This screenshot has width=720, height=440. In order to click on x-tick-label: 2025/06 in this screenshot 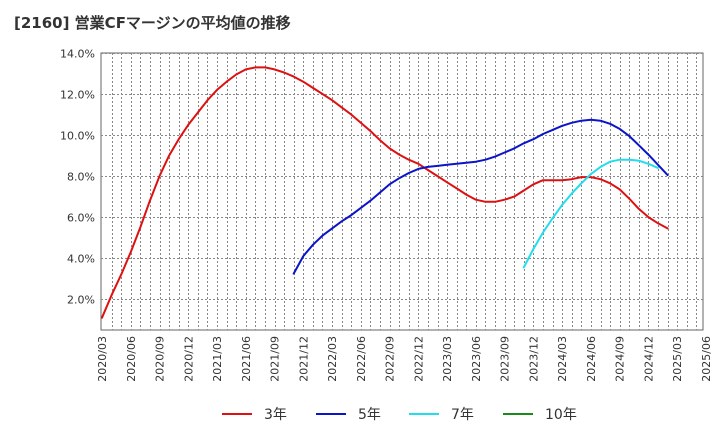, I will do `click(706, 359)`.